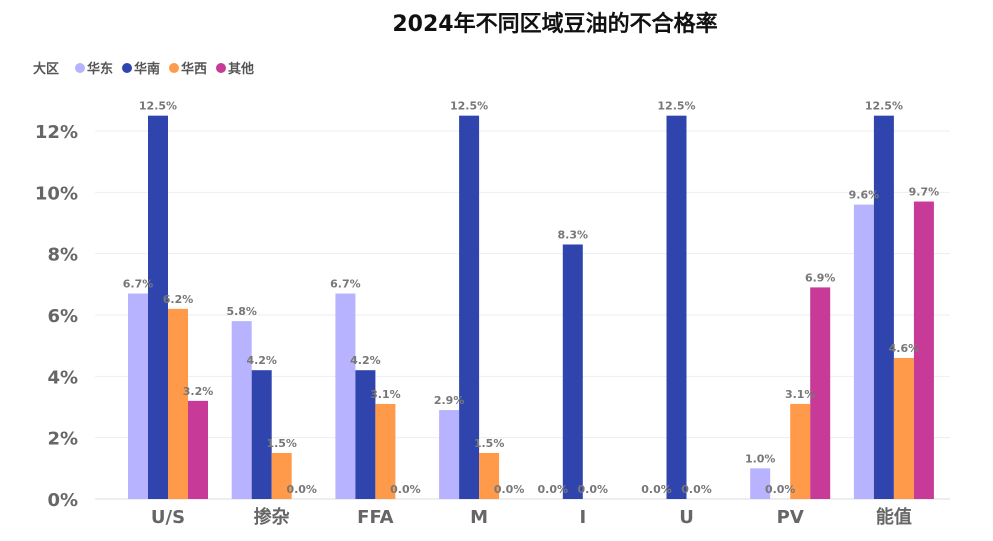  What do you see at coordinates (178, 299) in the screenshot?
I see `data-label: 6.2%` at bounding box center [178, 299].